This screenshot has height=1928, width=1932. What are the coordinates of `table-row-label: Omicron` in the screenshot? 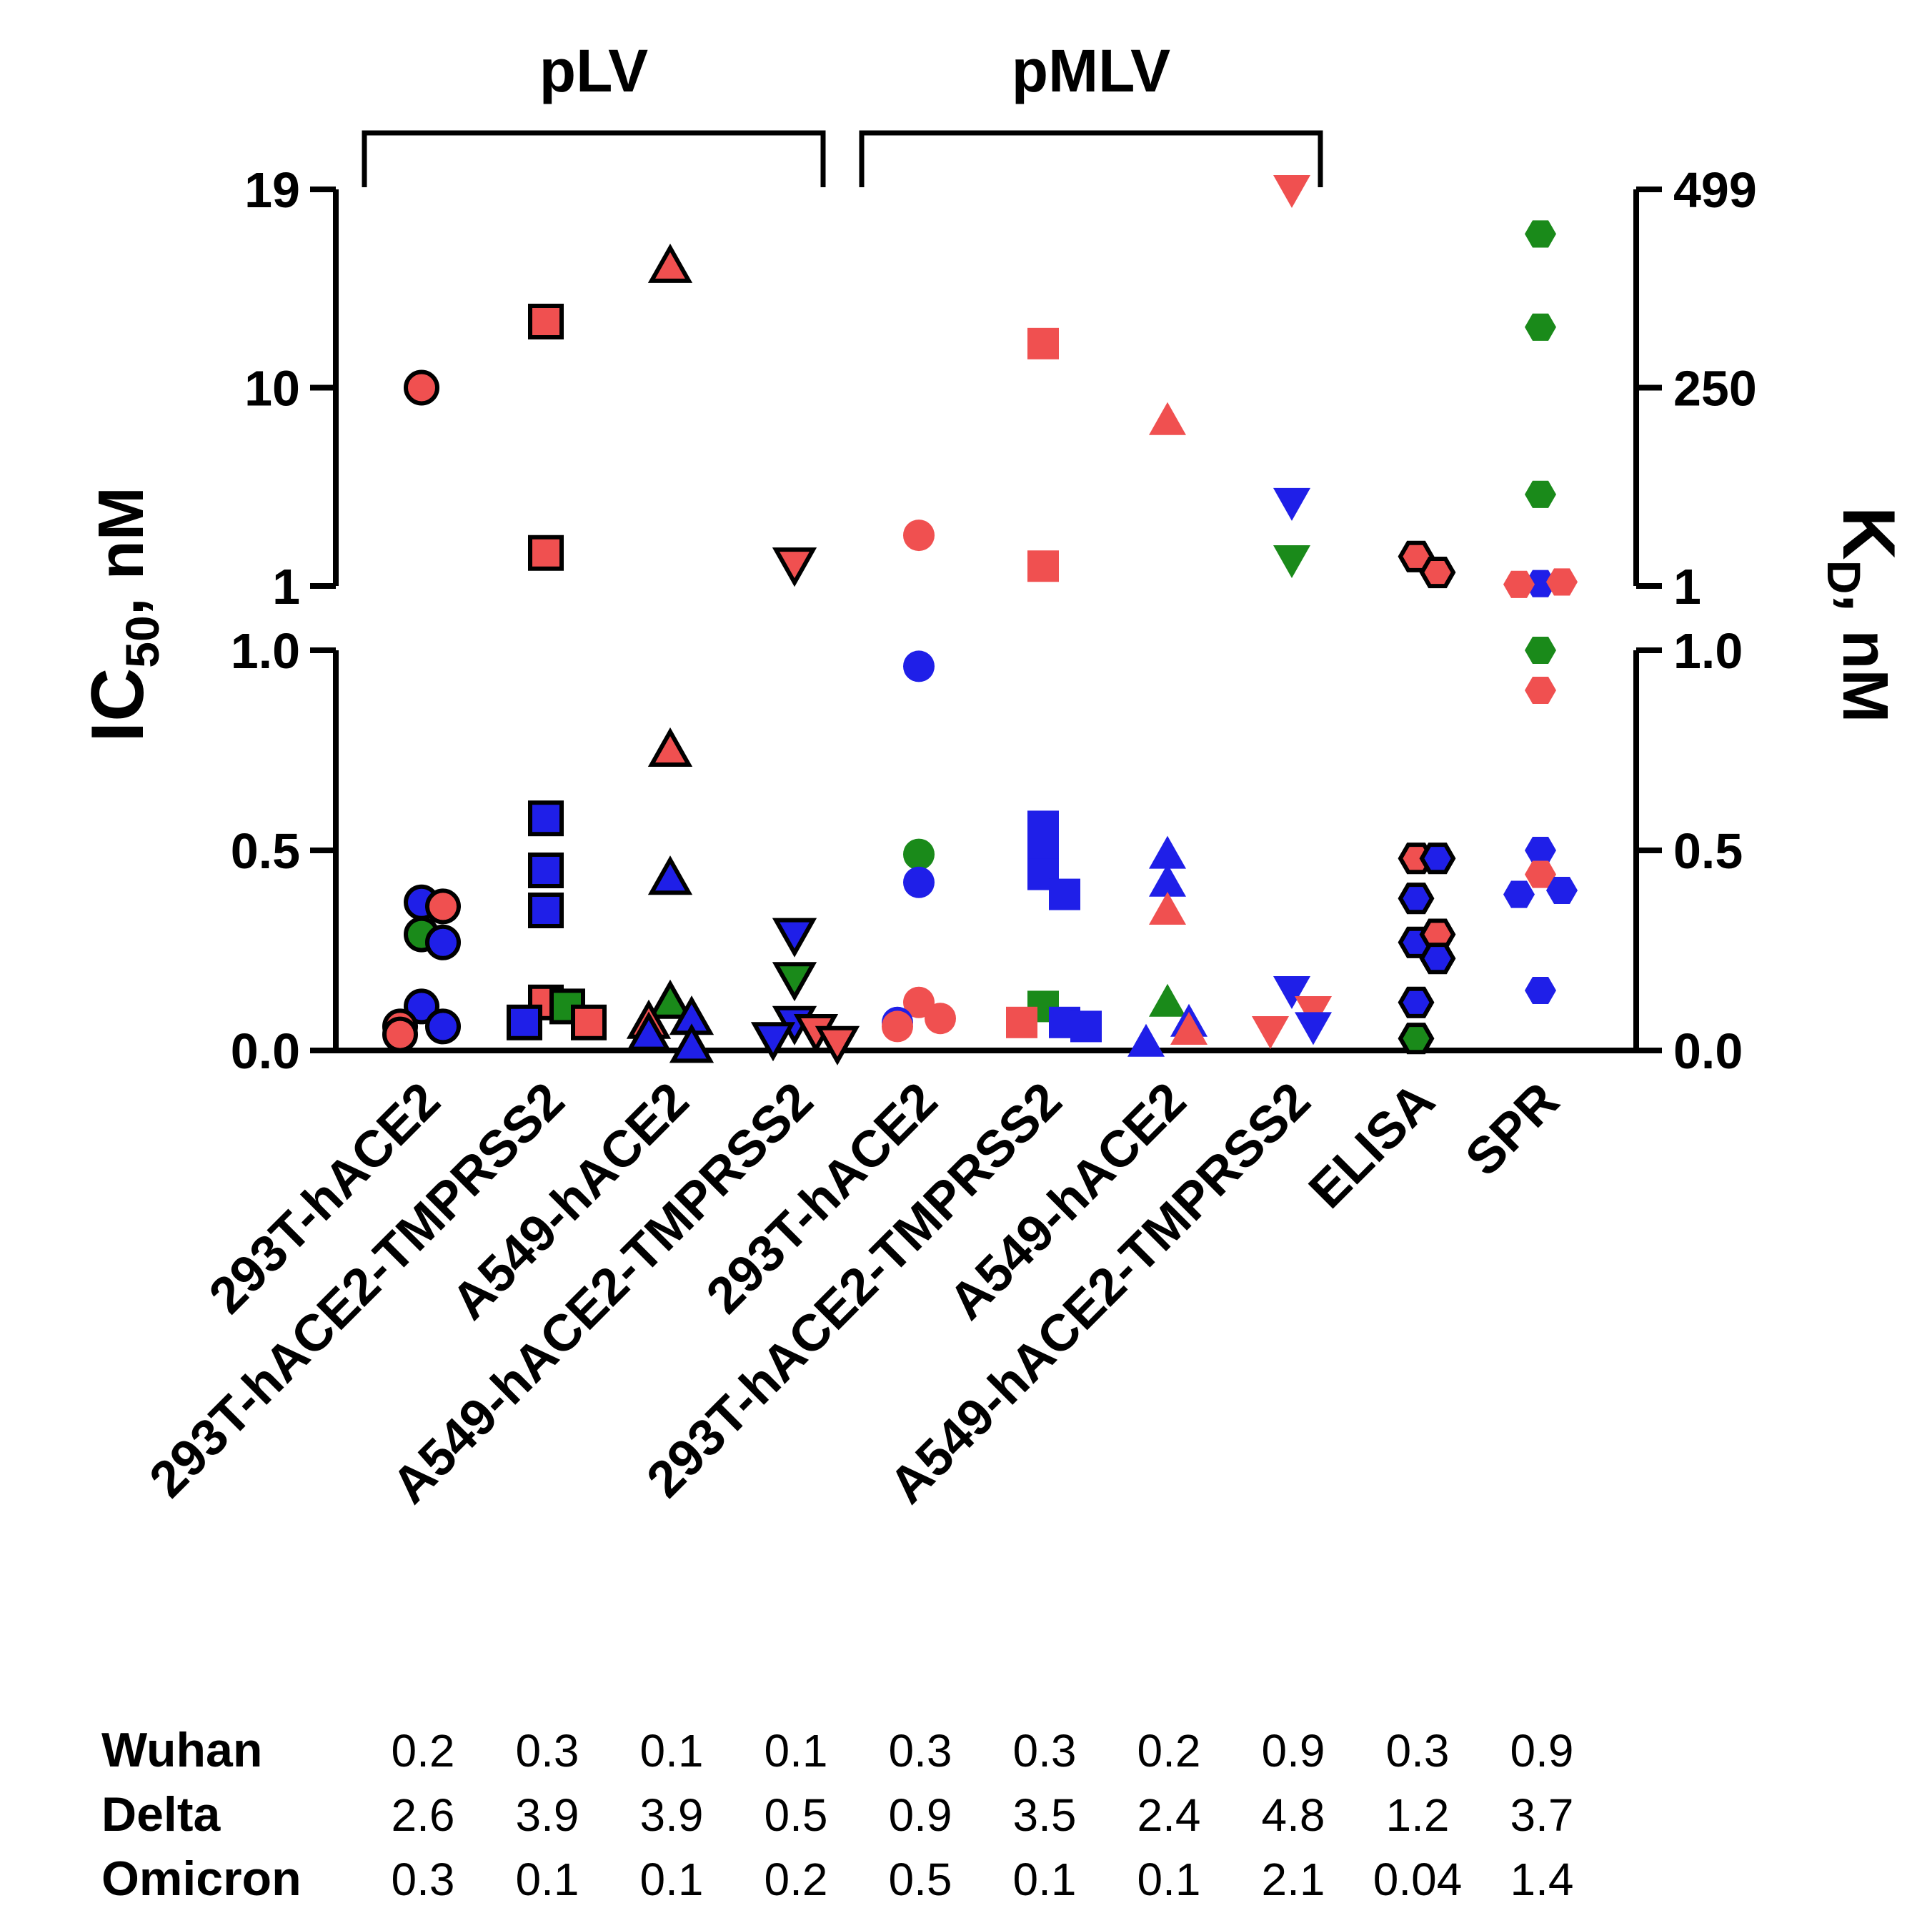 It's located at (201, 1879).